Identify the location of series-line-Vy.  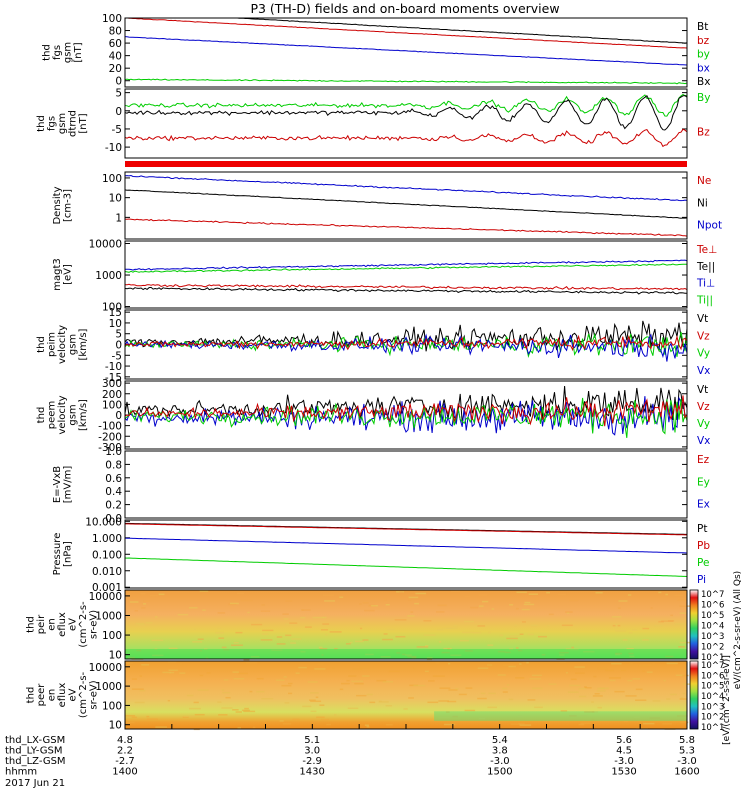
(406, 417).